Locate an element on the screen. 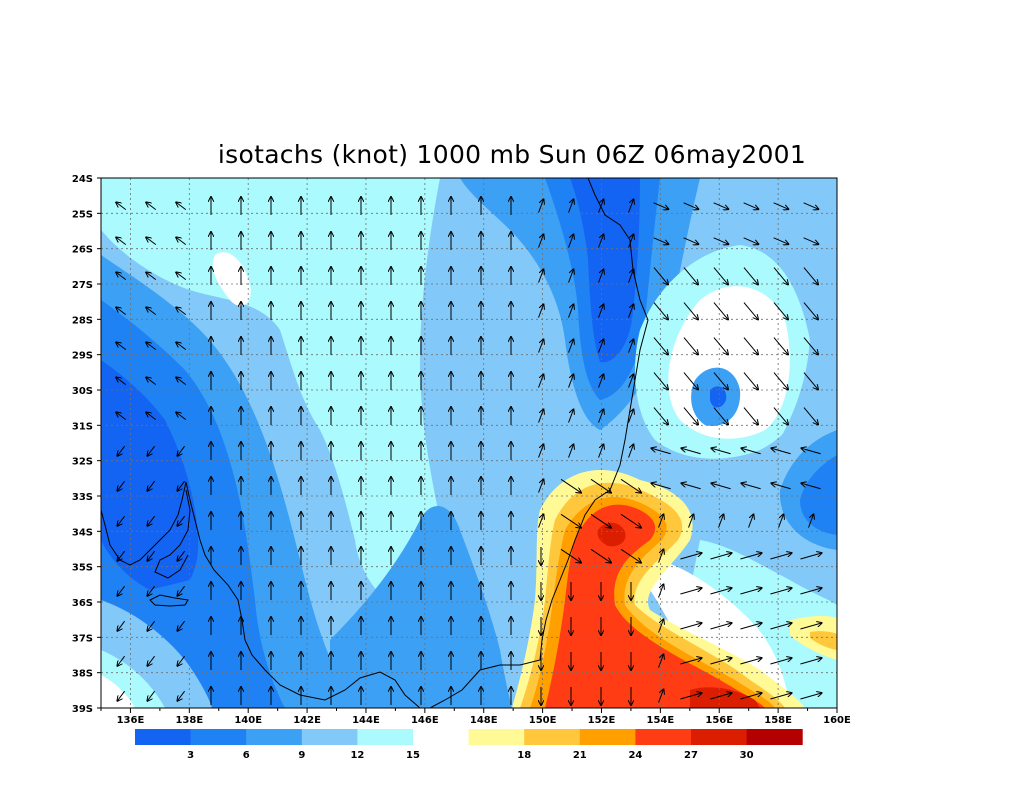  contour-0-3-west is located at coordinates (150, 475).